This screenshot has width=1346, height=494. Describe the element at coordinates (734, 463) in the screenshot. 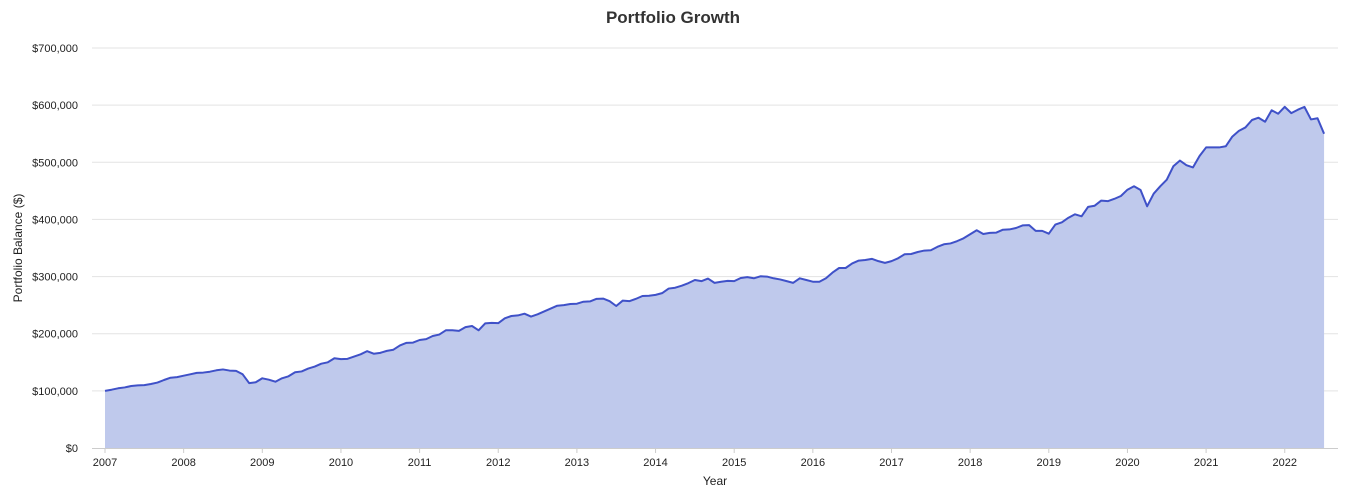

I see `x-tick-label: 2015` at that location.